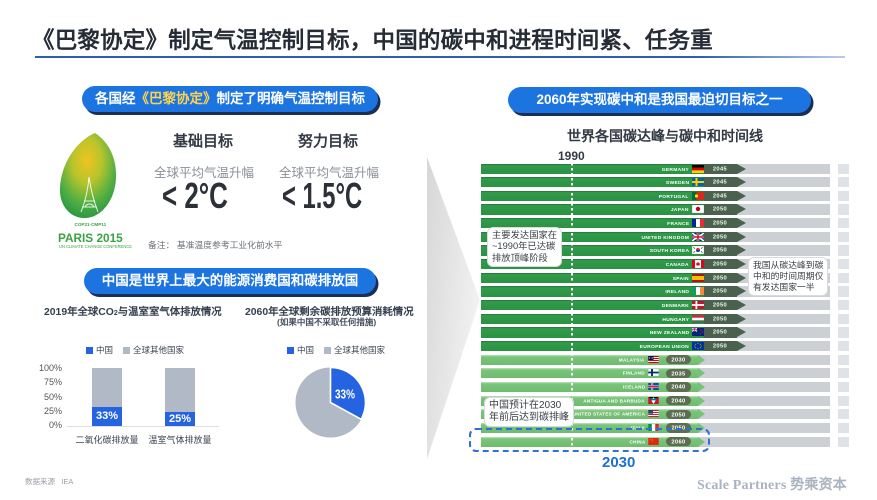 This screenshot has height=500, width=877. What do you see at coordinates (91, 224) in the screenshot?
I see `svg-text: COP21·CMP11` at bounding box center [91, 224].